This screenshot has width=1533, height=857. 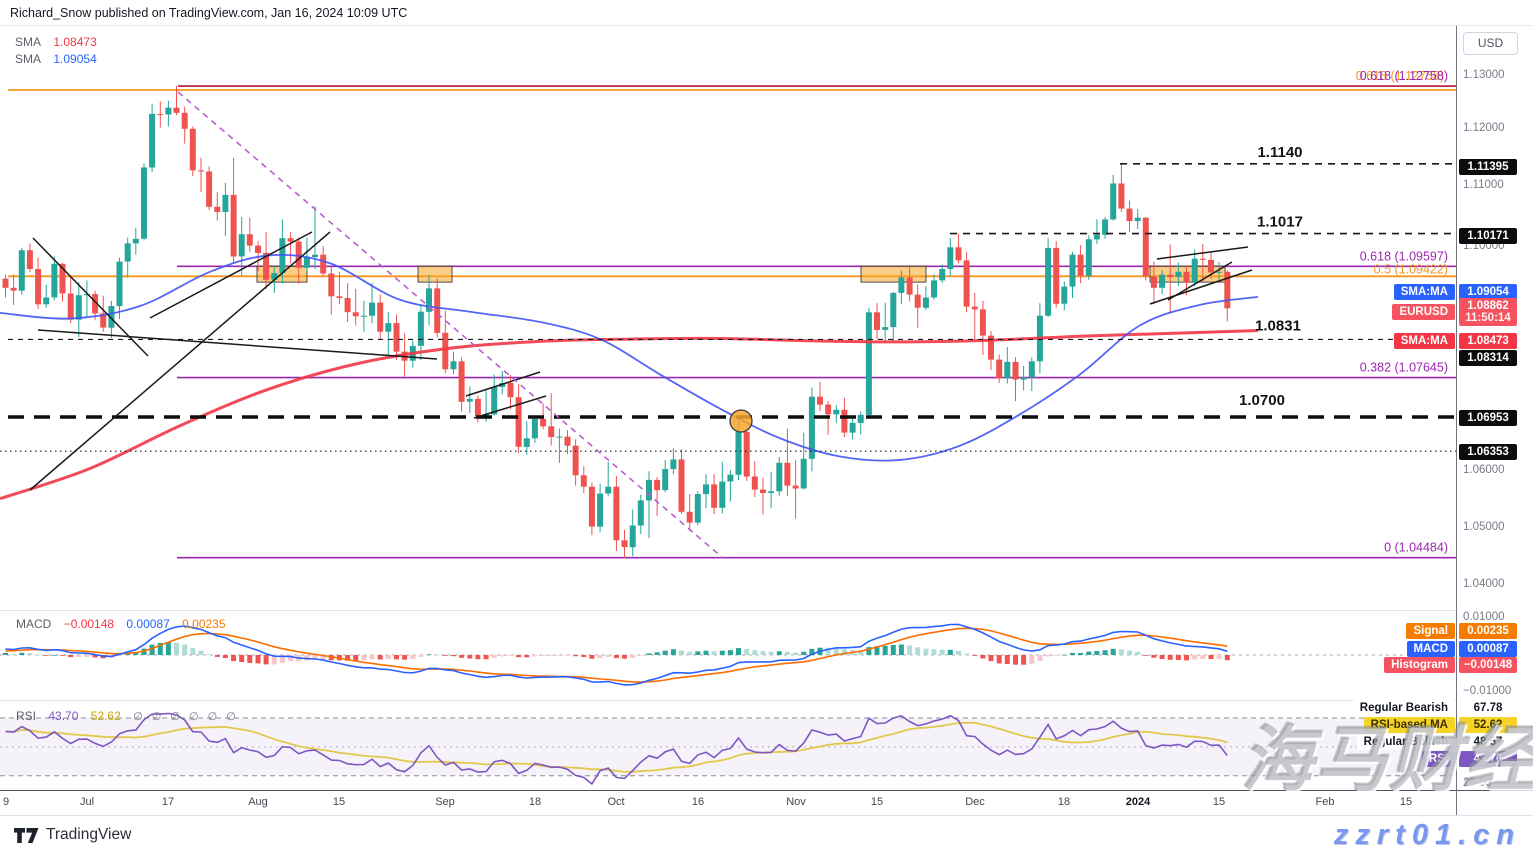 I want to click on axis-price-tag: 67.78, so click(x=1488, y=708).